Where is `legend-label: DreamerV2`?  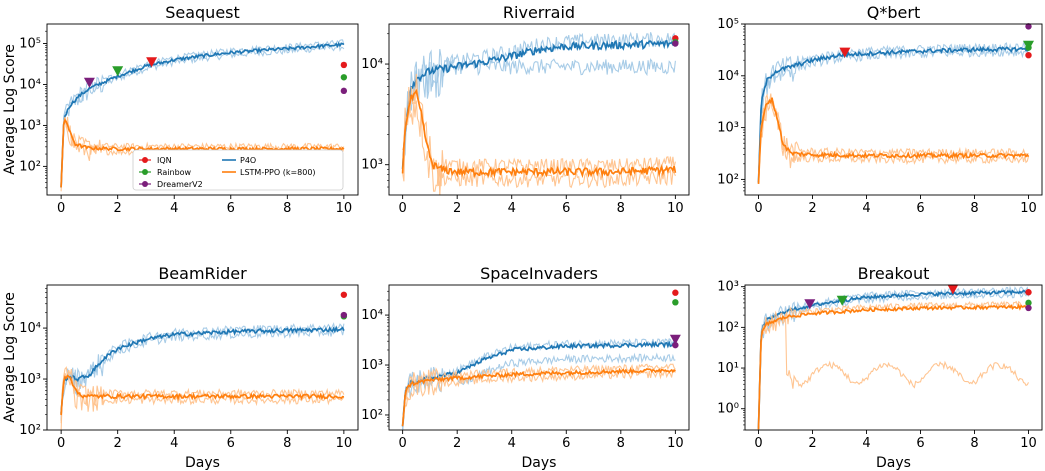 legend-label: DreamerV2 is located at coordinates (180, 184).